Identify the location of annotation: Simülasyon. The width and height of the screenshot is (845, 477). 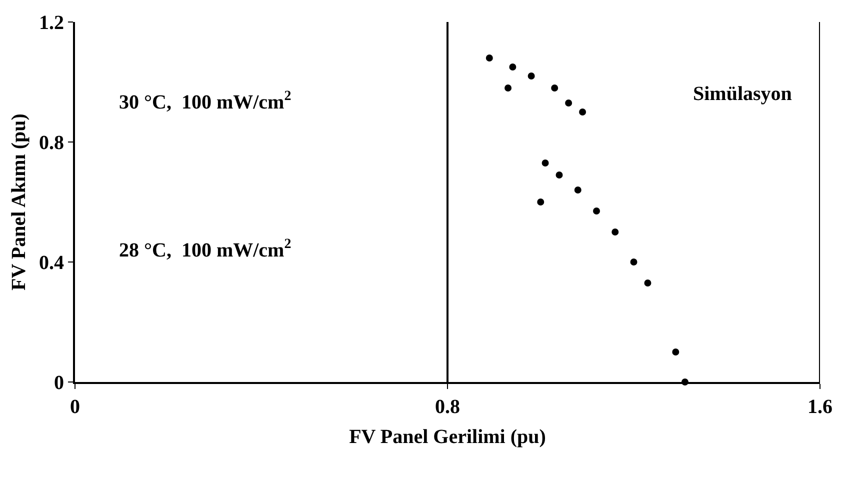
(742, 94).